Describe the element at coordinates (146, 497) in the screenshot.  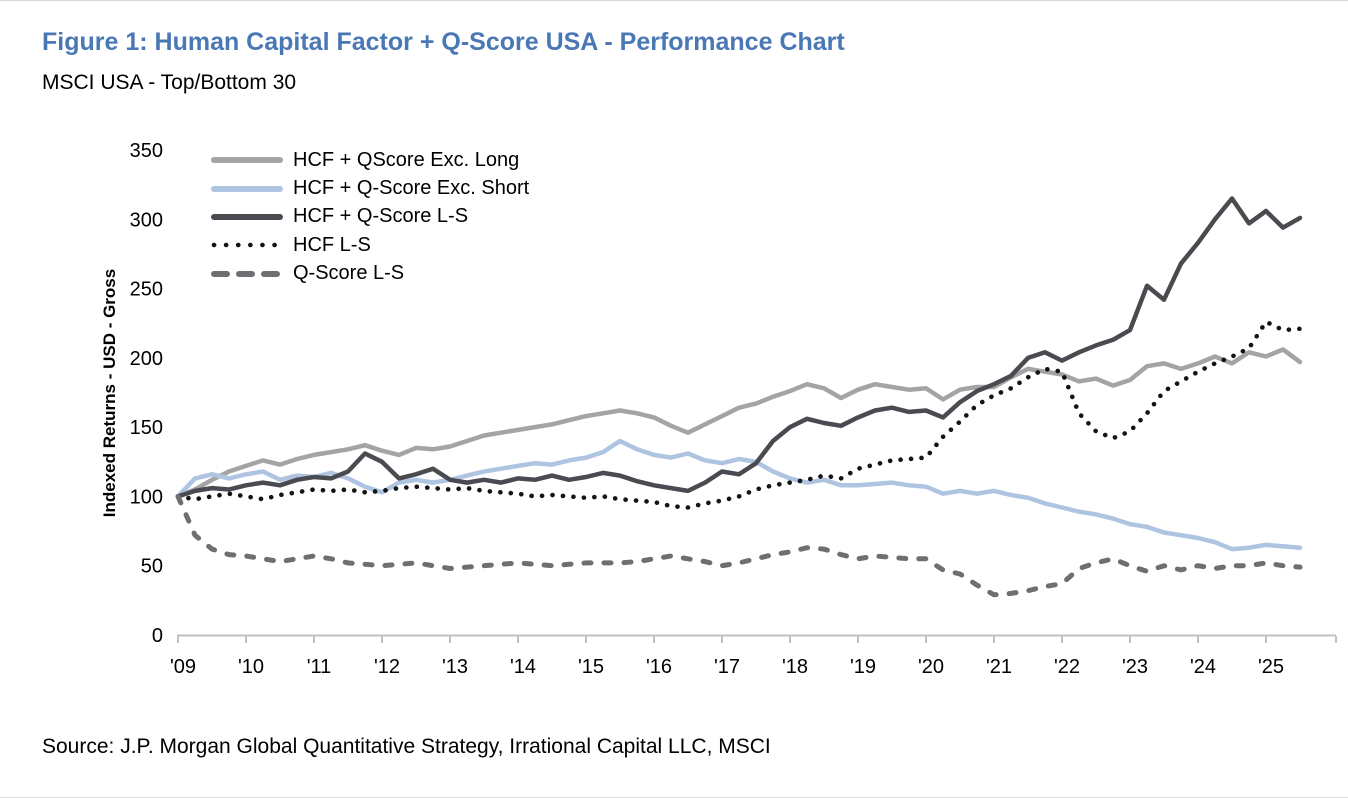
I see `y-tick-label: 100` at that location.